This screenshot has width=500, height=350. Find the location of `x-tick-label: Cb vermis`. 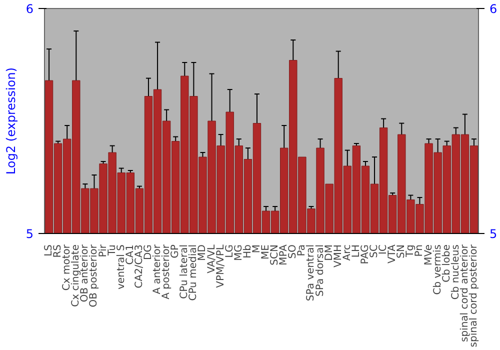

x-tick-label: Cb vermis is located at coordinates (438, 269).